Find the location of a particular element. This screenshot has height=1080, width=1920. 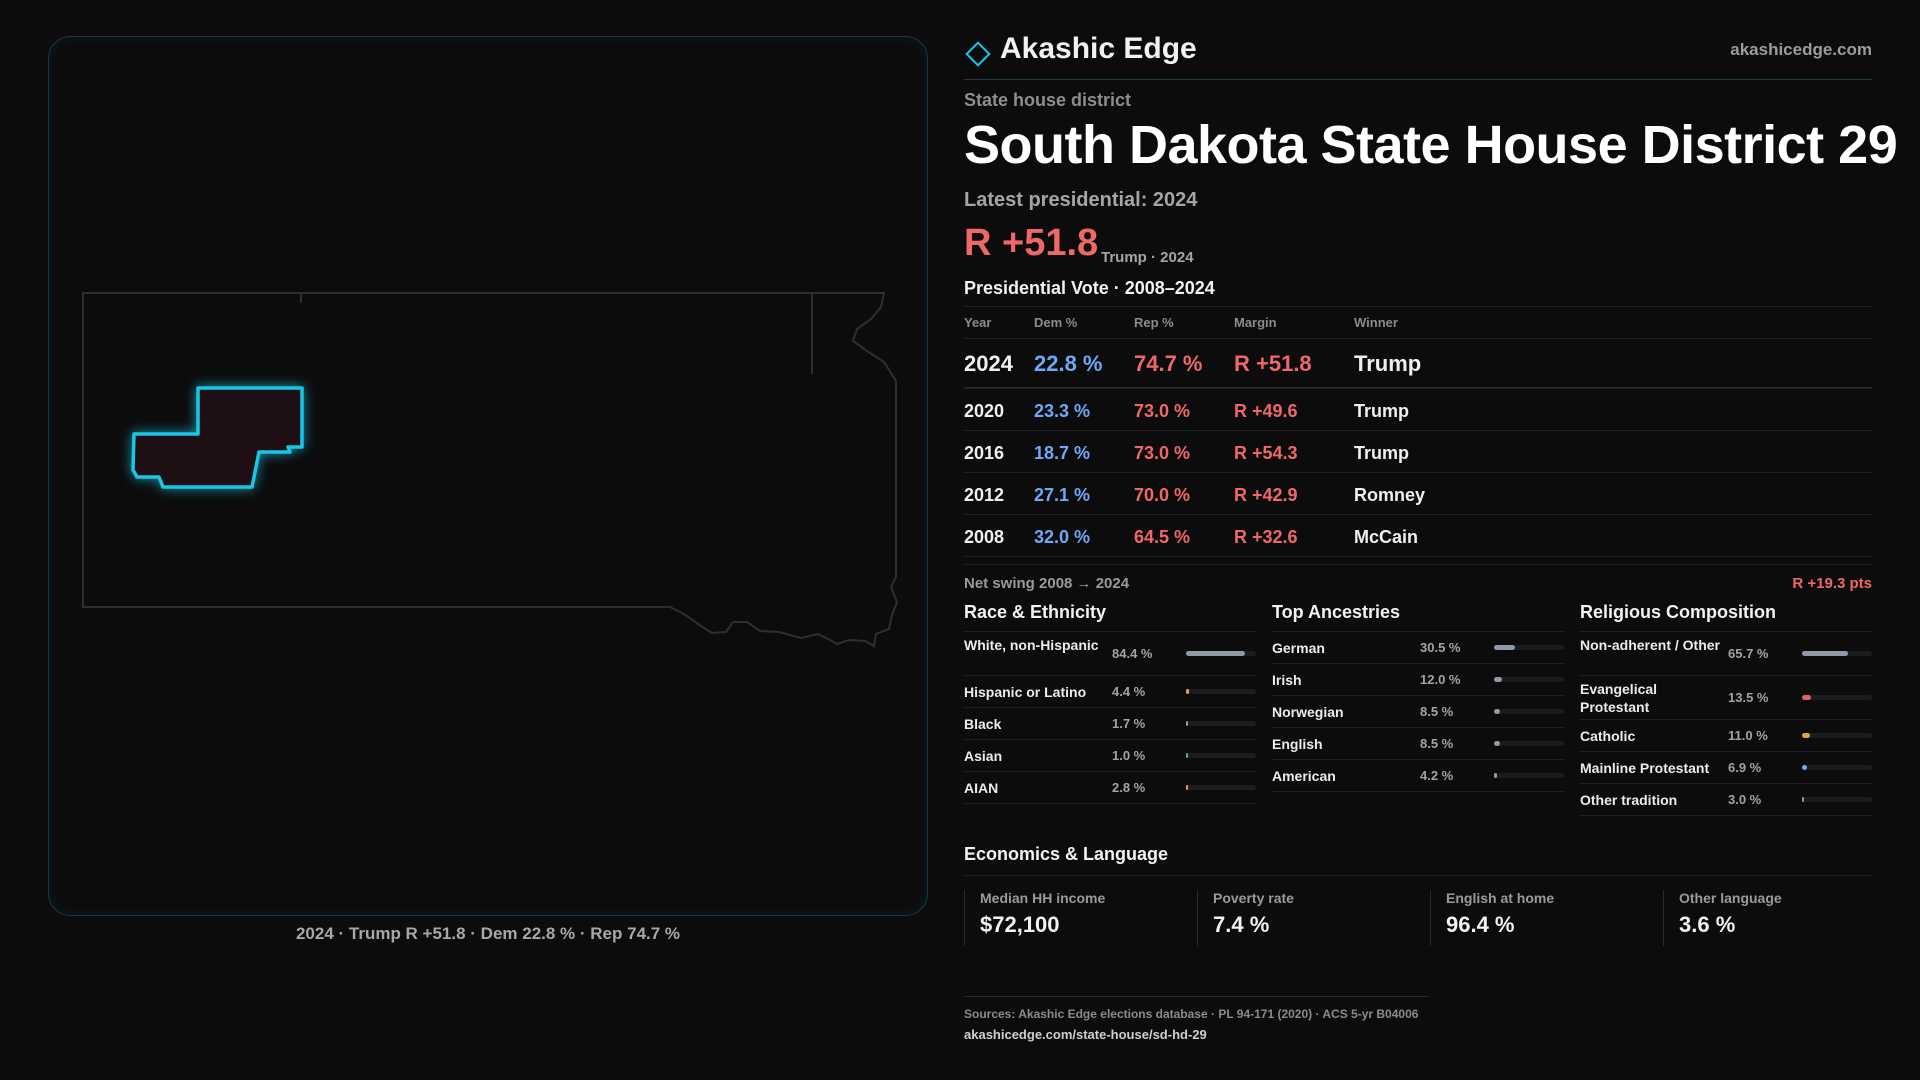

margin-cell: R +32.6 is located at coordinates (1266, 537).